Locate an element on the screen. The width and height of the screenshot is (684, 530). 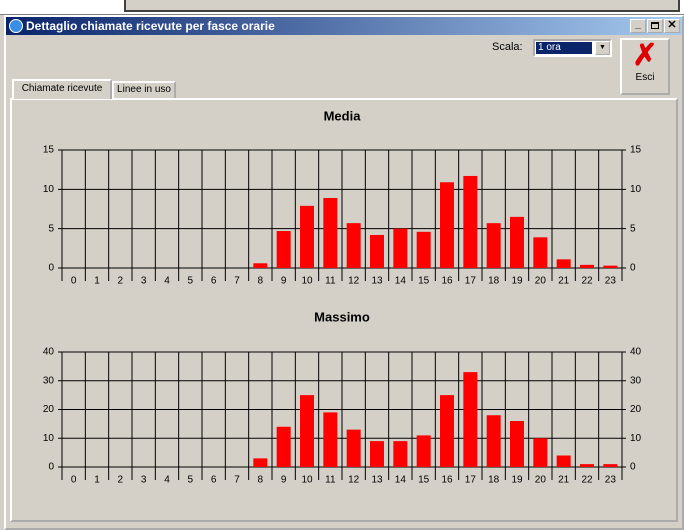
tab: Linee in uso is located at coordinates (144, 89).